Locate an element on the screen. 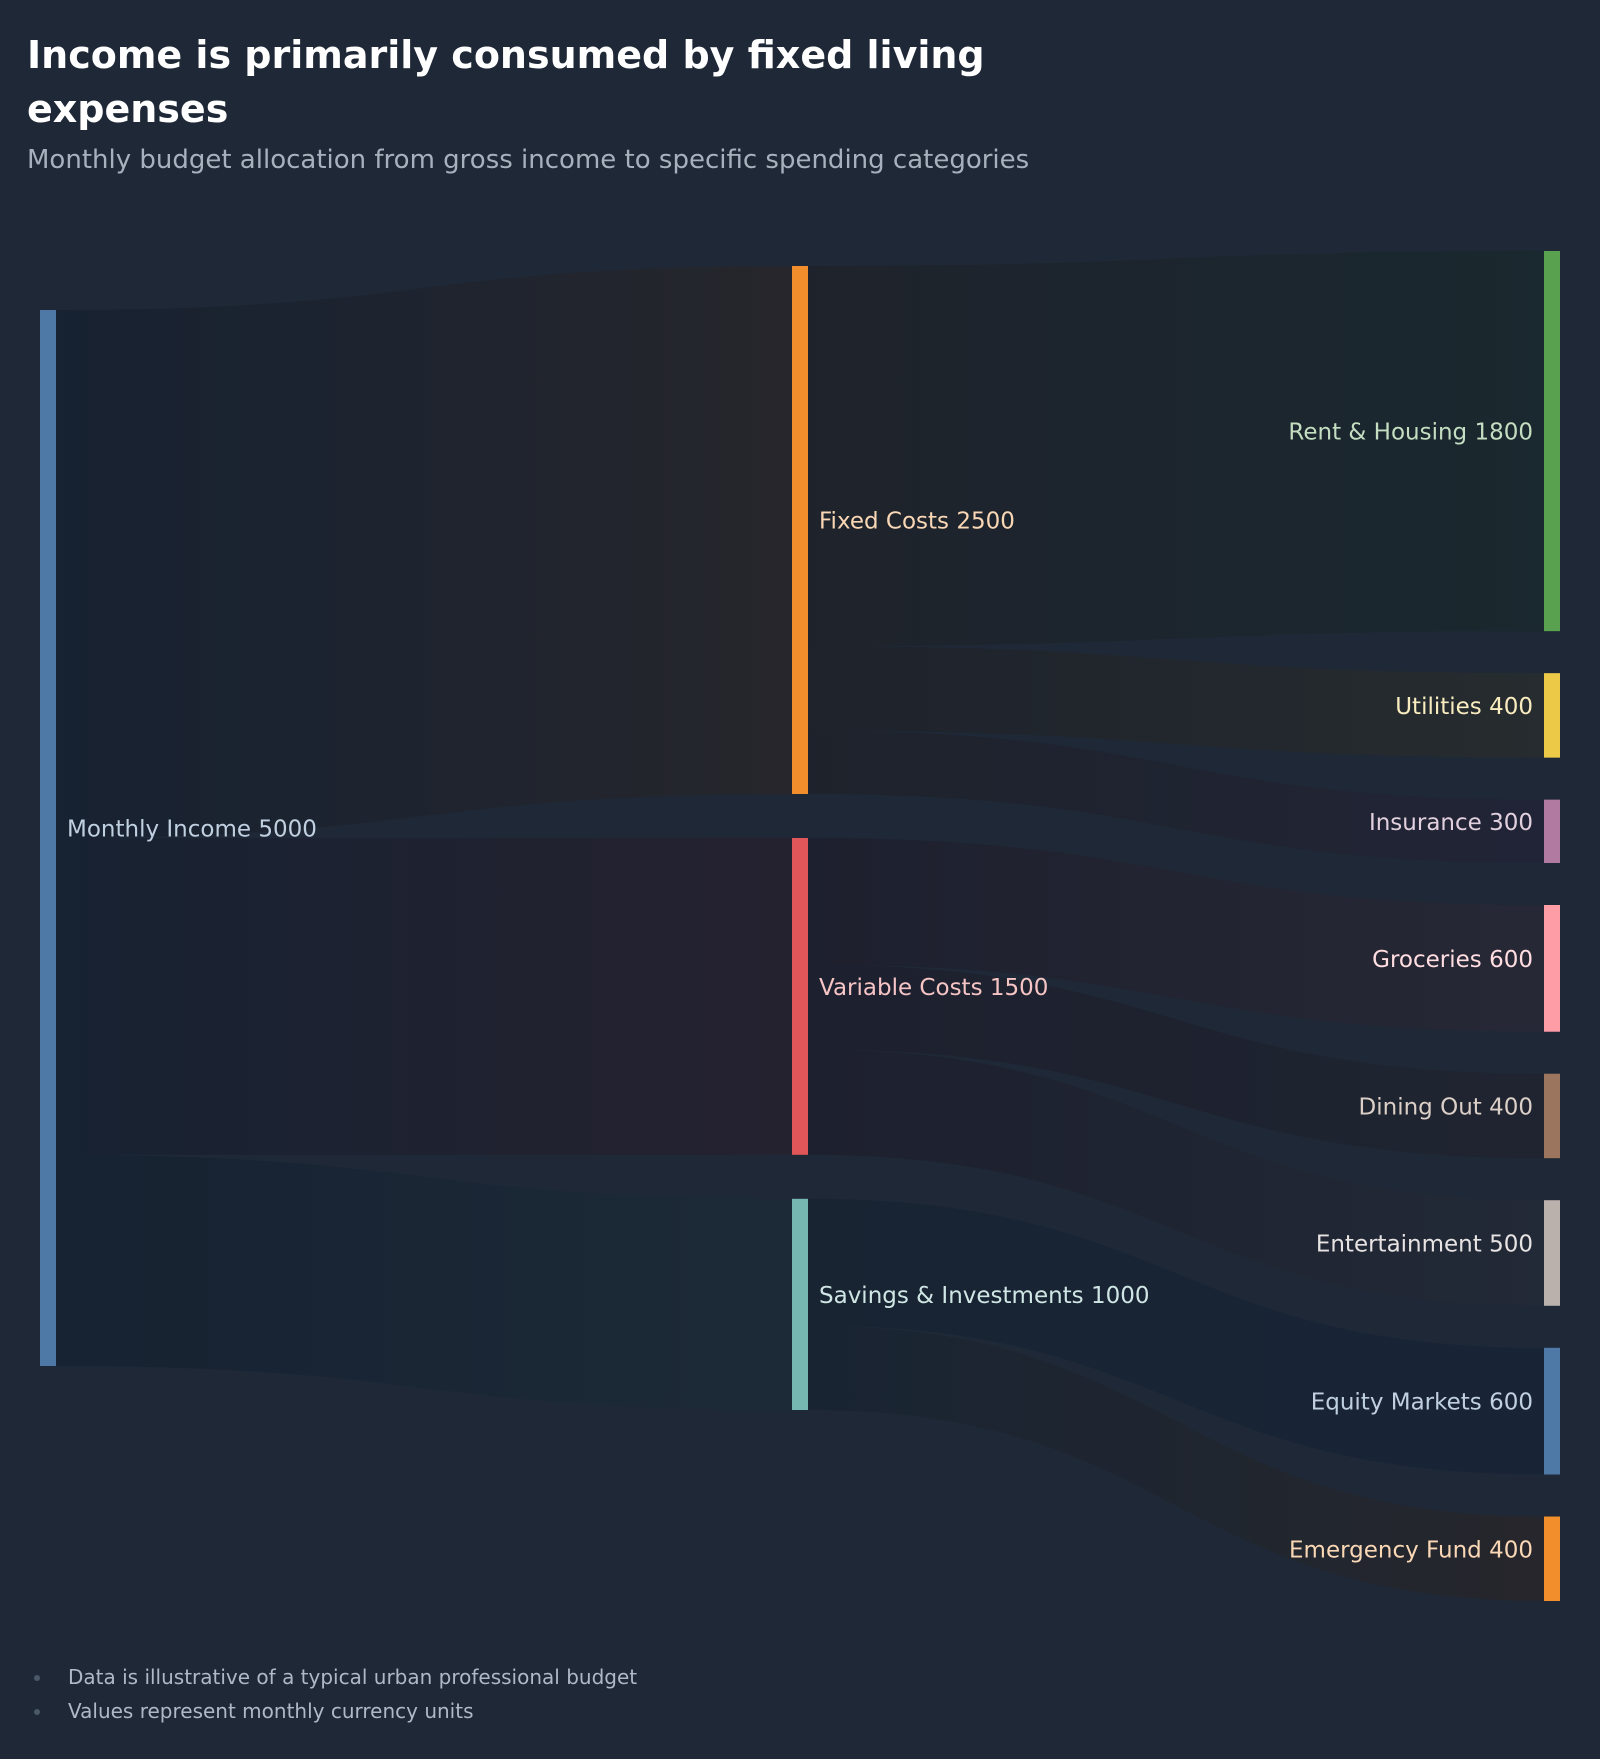 The image size is (1600, 1759). node-emergency is located at coordinates (1552, 1558).